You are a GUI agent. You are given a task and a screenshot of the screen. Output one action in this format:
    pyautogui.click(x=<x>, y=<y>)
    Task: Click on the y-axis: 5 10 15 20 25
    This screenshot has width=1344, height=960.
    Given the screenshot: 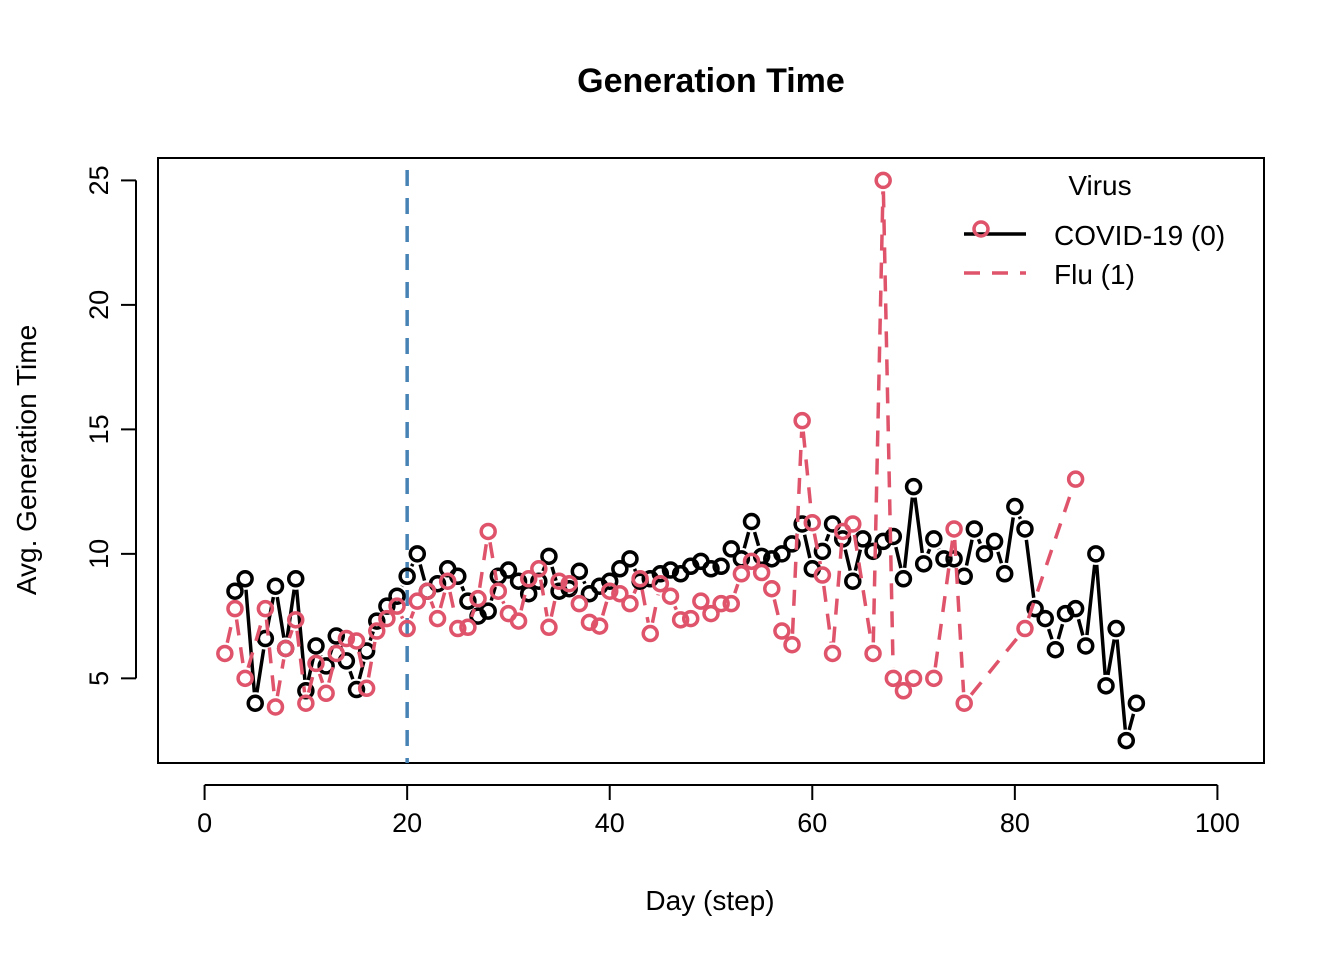 What is the action you would take?
    pyautogui.click(x=110, y=425)
    